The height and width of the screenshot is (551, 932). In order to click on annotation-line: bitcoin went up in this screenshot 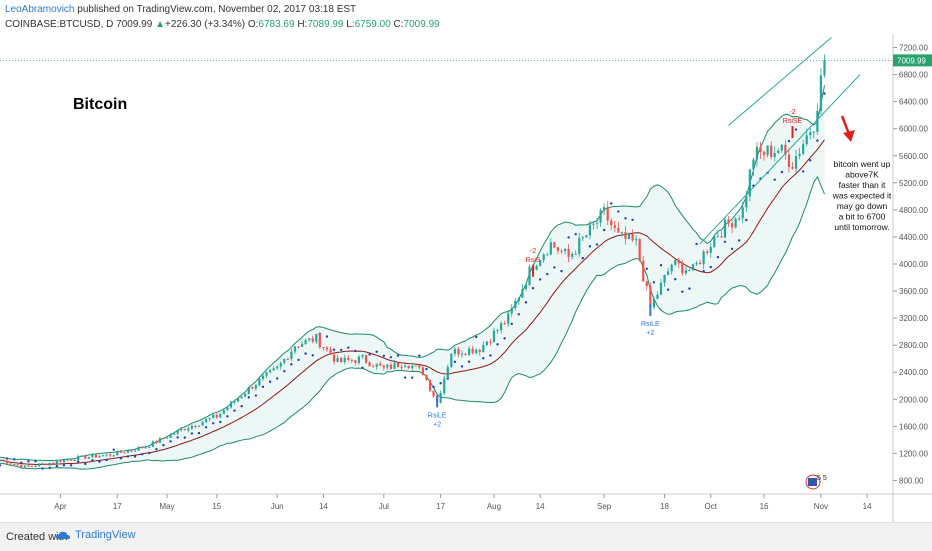, I will do `click(862, 164)`.